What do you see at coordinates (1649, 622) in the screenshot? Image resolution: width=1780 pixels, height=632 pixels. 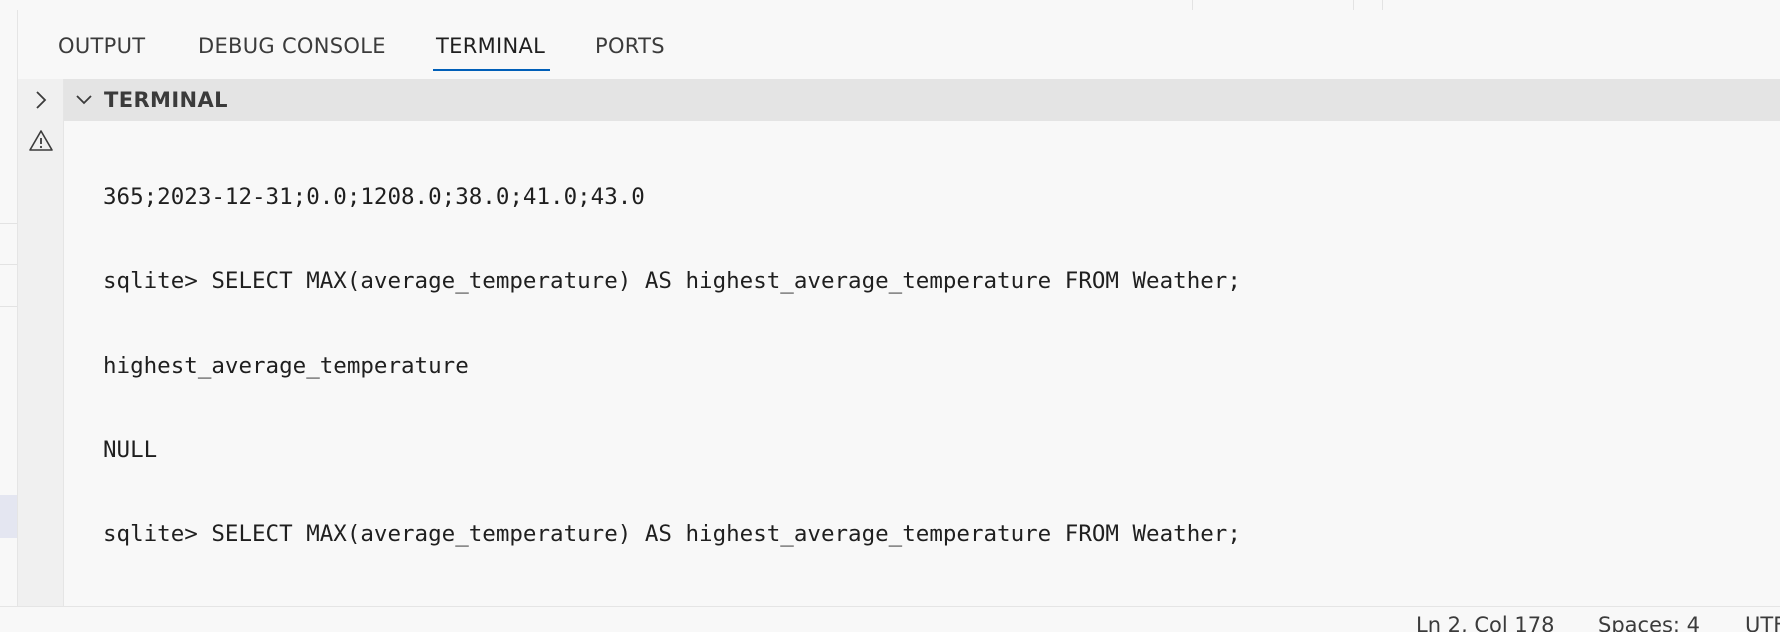 I see `status-indentation: Spaces: 4` at bounding box center [1649, 622].